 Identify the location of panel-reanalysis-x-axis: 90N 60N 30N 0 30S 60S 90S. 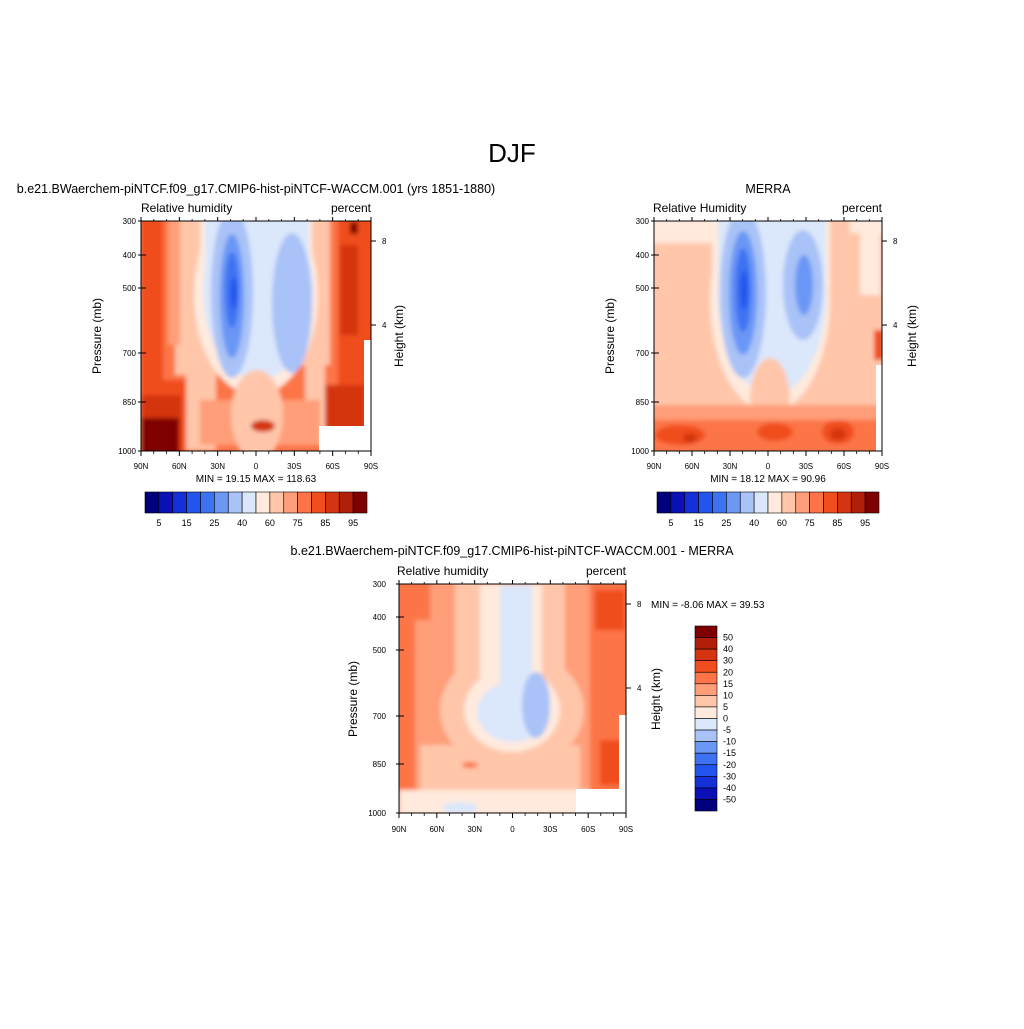
(768, 344).